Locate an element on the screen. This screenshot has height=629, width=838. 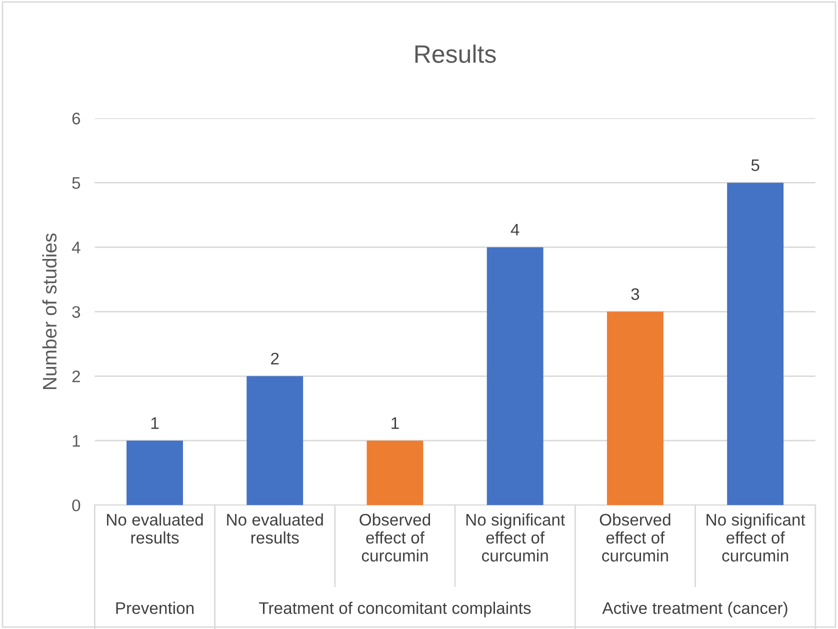
y-tick-label: 1 is located at coordinates (76, 441).